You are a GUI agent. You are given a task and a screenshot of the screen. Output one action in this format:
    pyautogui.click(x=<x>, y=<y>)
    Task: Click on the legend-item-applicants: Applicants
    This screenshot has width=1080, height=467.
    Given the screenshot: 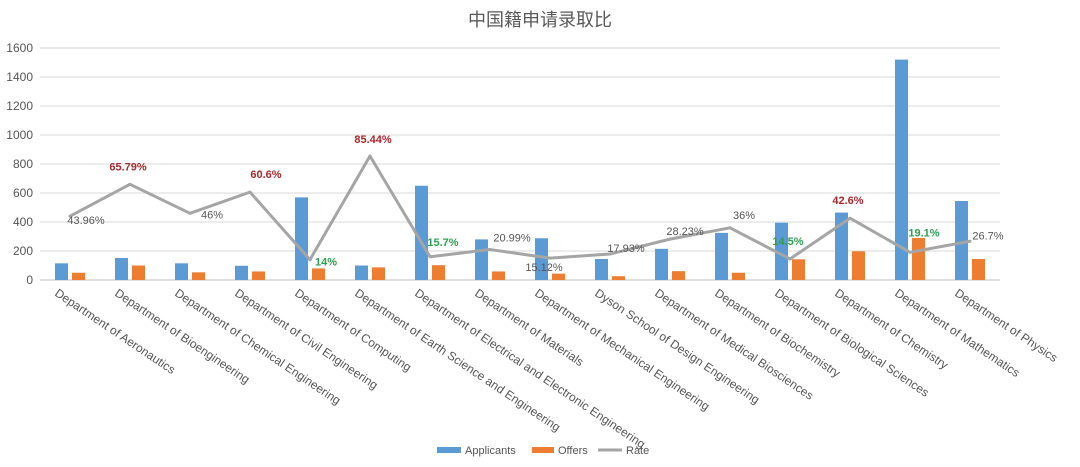 What is the action you would take?
    pyautogui.click(x=476, y=451)
    